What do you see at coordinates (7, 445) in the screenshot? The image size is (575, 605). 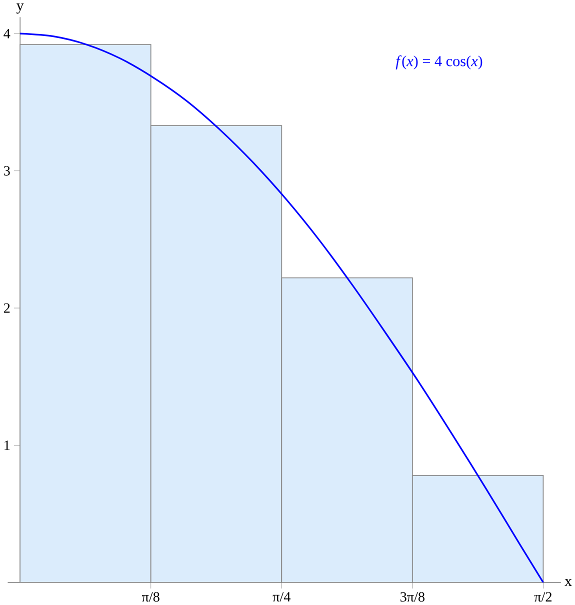 I see `y-tick-label: 1` at bounding box center [7, 445].